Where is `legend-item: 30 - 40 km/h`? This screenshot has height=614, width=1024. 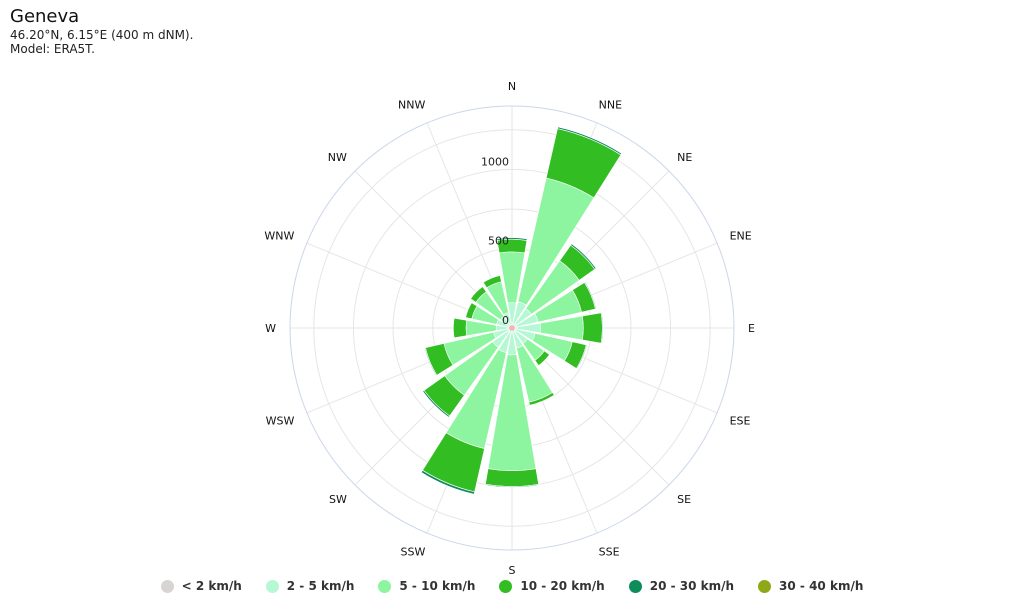 legend-item: 30 - 40 km/h is located at coordinates (810, 586).